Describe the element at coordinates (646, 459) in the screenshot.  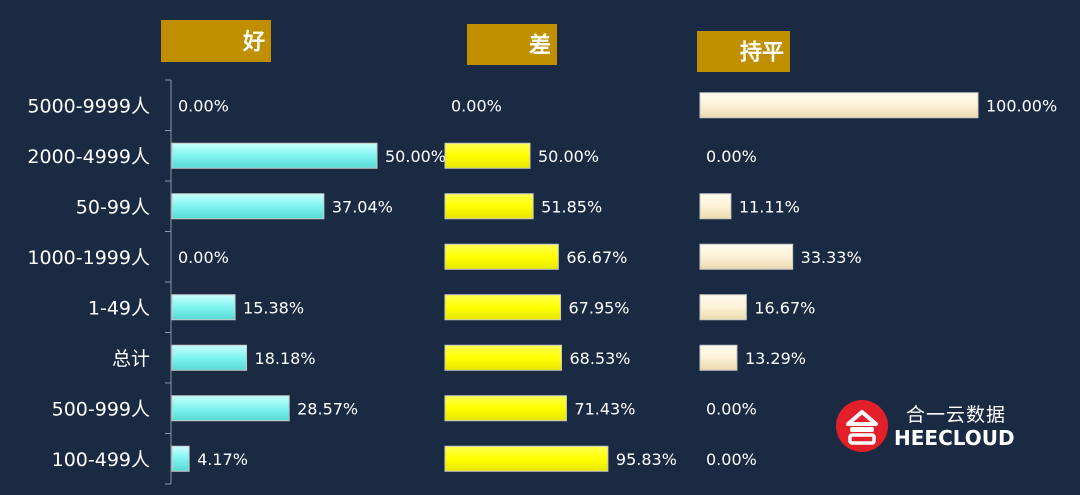
I see `data-label: 95.83%` at that location.